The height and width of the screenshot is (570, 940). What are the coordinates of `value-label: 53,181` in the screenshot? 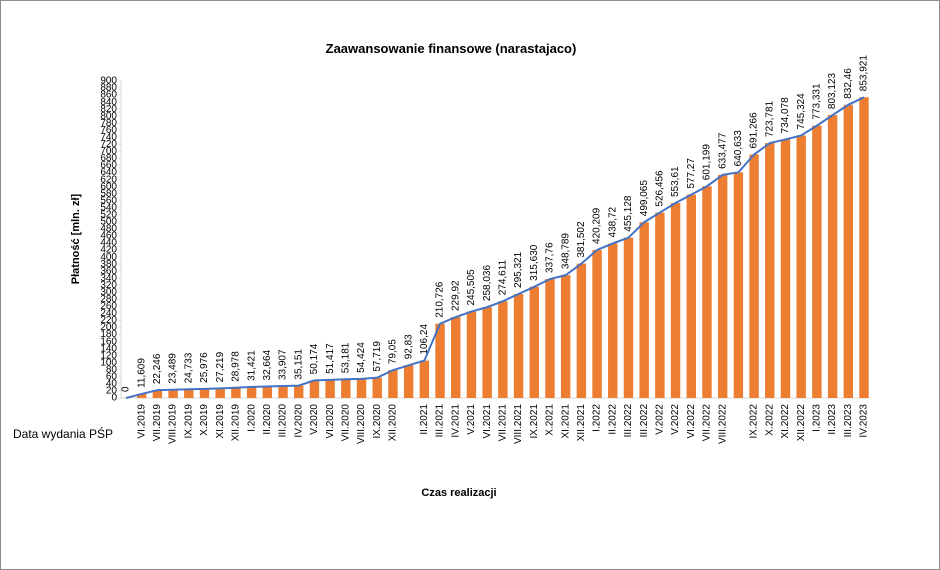 It's located at (345, 357).